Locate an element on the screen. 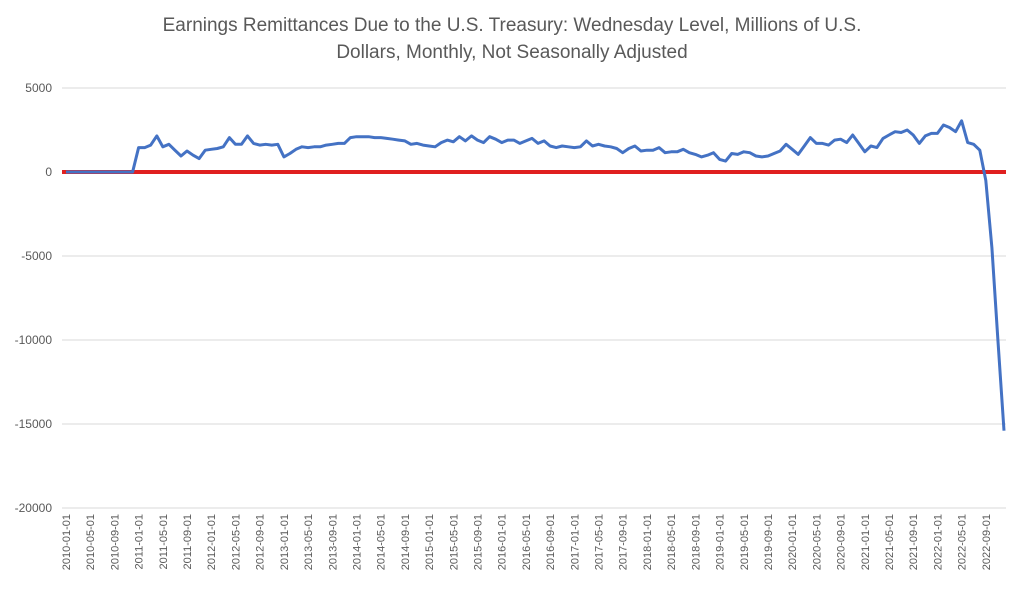  x-tick-label: 2022-09-01 is located at coordinates (987, 542).